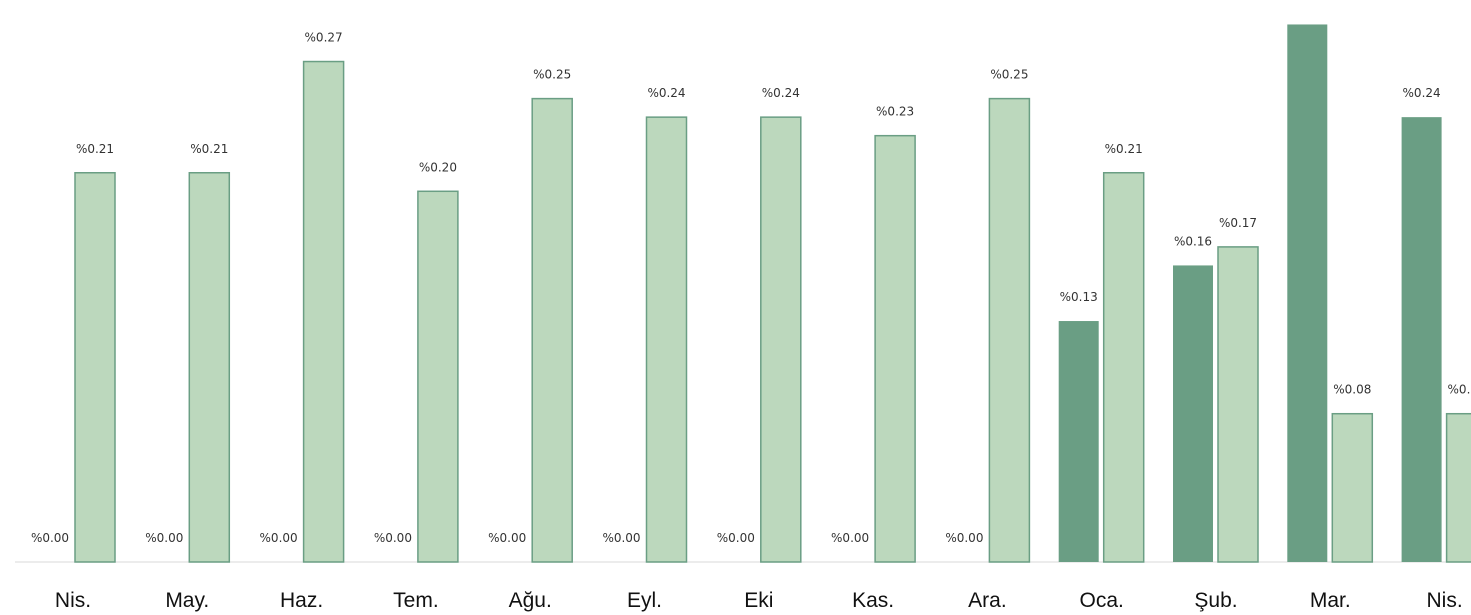 The image size is (1471, 615). What do you see at coordinates (621, 538) in the screenshot?
I see `data-label-dark-5: %0.00` at bounding box center [621, 538].